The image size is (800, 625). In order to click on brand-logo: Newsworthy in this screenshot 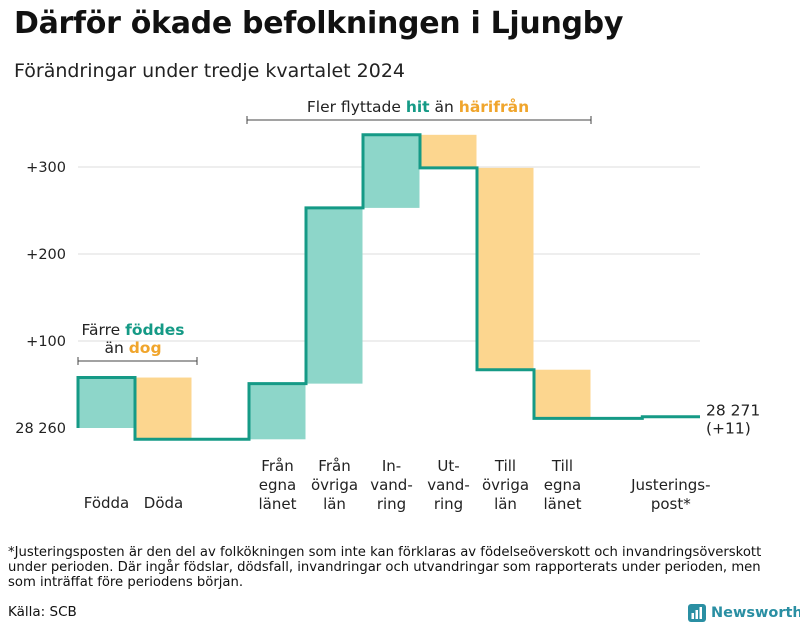, I will do `click(744, 613)`.